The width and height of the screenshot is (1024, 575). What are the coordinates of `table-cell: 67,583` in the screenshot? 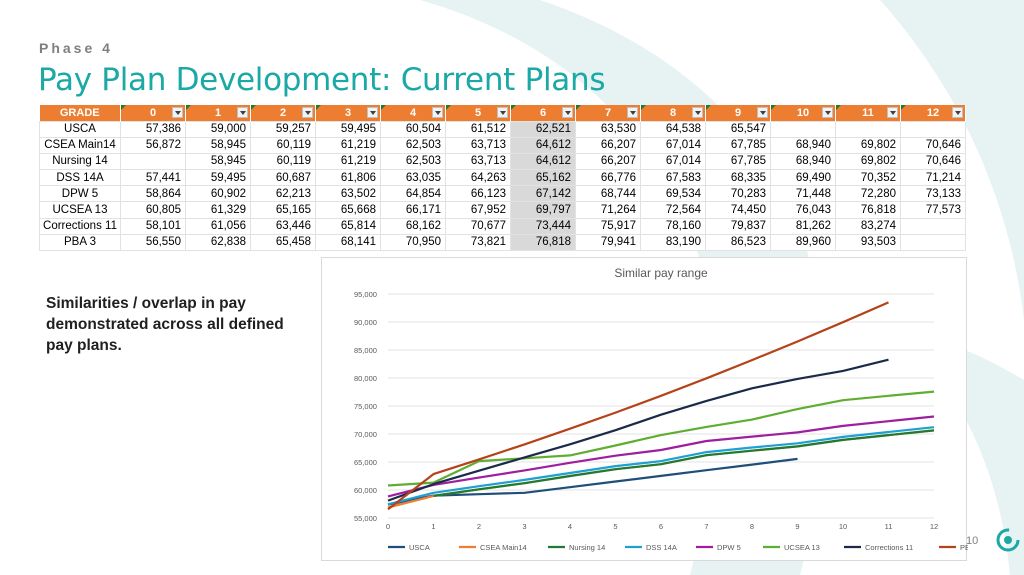 It's located at (673, 178).